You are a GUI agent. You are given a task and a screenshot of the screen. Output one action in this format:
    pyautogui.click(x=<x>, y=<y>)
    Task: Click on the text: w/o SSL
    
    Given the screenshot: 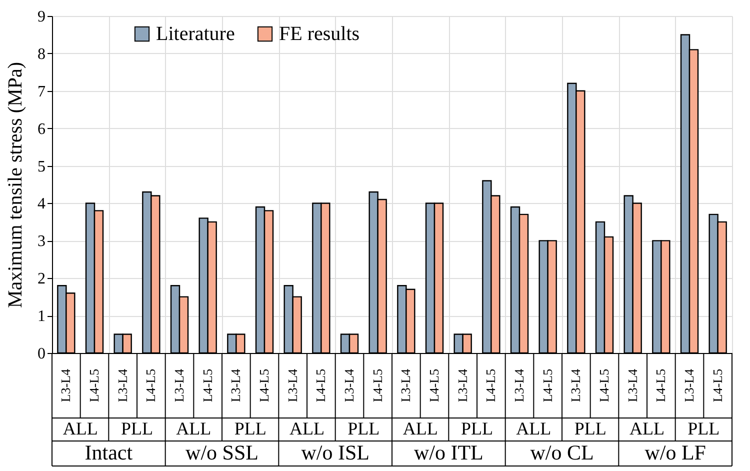 What is the action you would take?
    pyautogui.click(x=222, y=452)
    